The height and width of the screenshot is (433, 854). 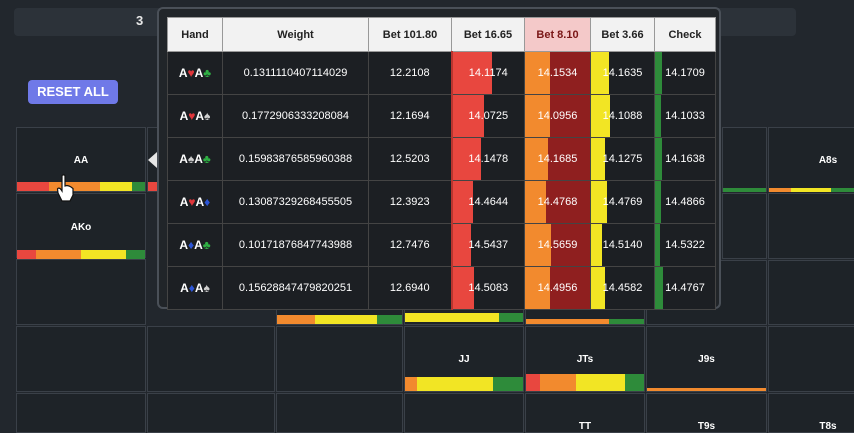 What do you see at coordinates (557, 245) in the screenshot?
I see `bet-8-cell-value: 14.5659` at bounding box center [557, 245].